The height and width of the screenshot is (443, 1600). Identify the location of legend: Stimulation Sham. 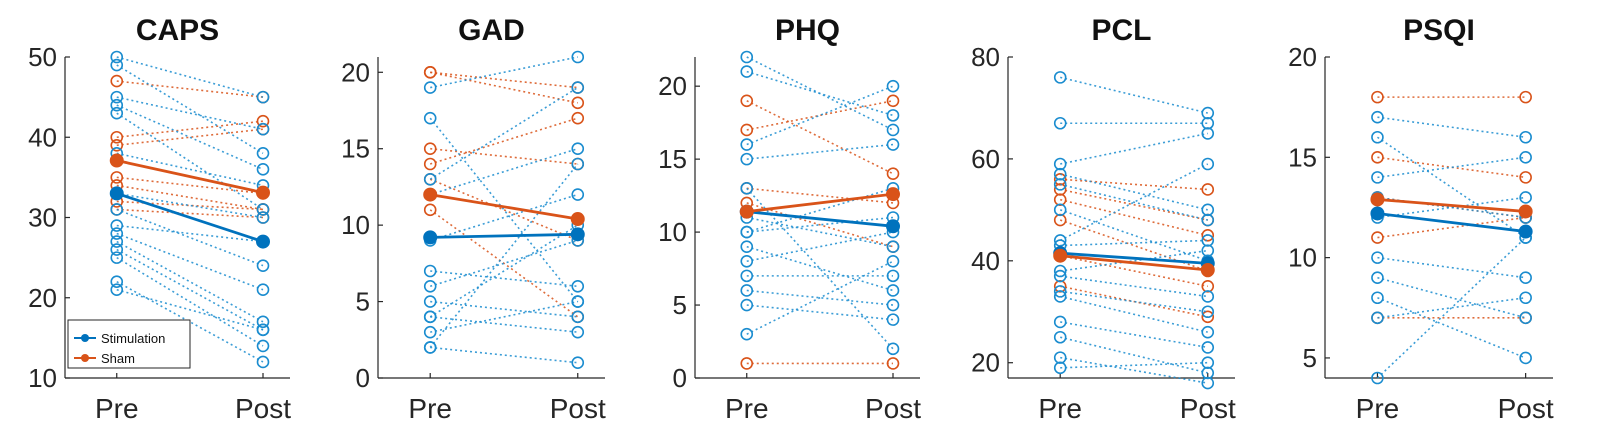
(129, 344).